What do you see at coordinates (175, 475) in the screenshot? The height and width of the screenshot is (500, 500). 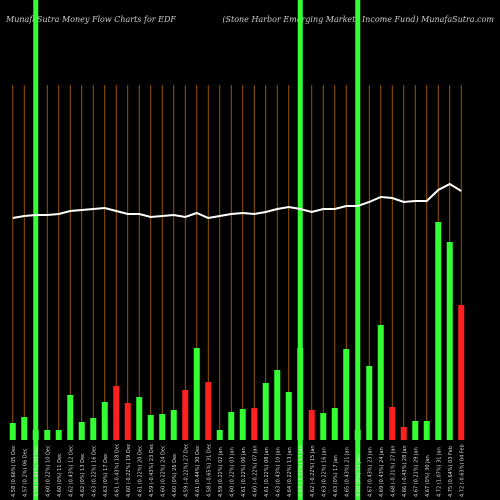 I see `x-tick-label: 4.60 (0%) 26 Dec` at bounding box center [175, 475].